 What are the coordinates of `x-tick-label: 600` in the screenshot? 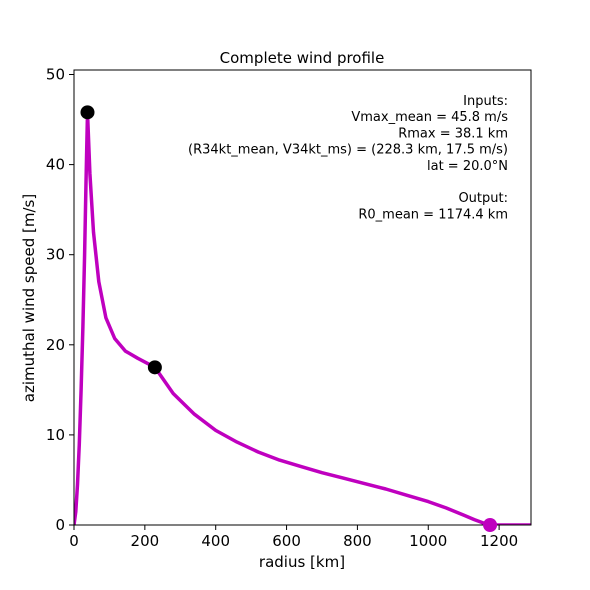 It's located at (286, 541).